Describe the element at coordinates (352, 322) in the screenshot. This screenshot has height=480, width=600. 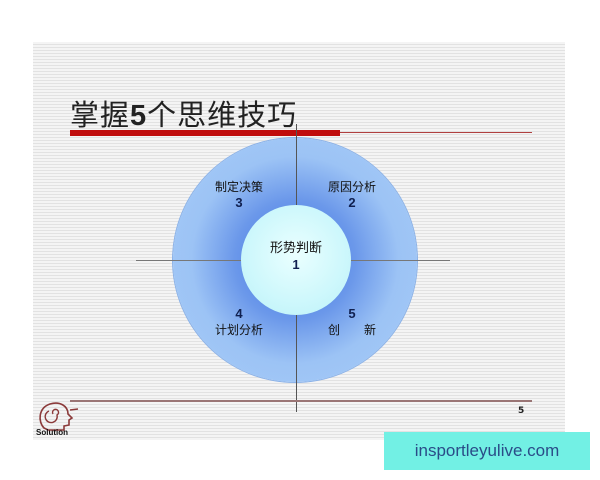
I see `quadrant-bottom-right: 5 创 新` at that location.